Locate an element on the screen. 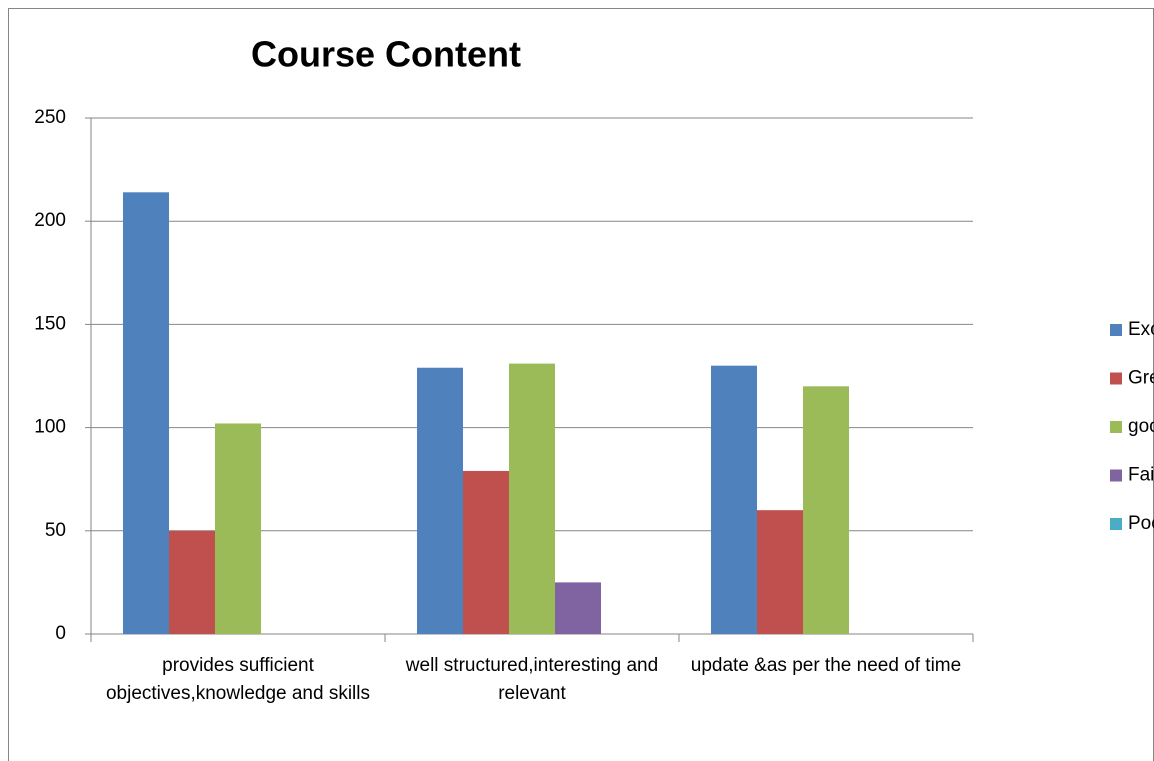  legend-label: Fair is located at coordinates (1141, 475).